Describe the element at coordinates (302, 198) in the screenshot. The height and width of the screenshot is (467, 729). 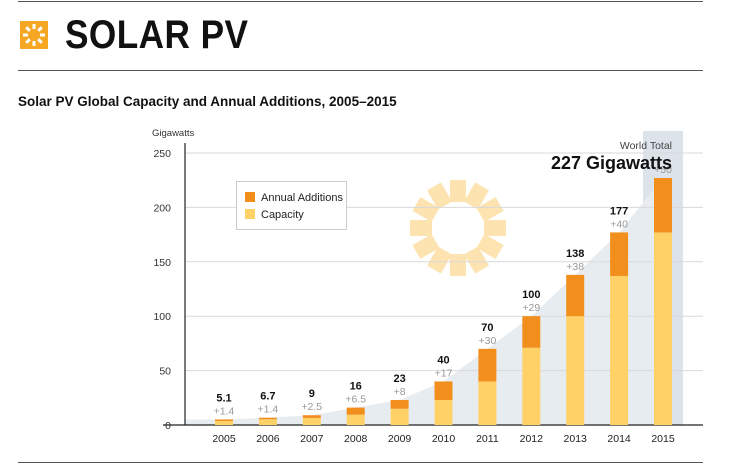
I see `legend-label-additions: Annual Additions` at that location.